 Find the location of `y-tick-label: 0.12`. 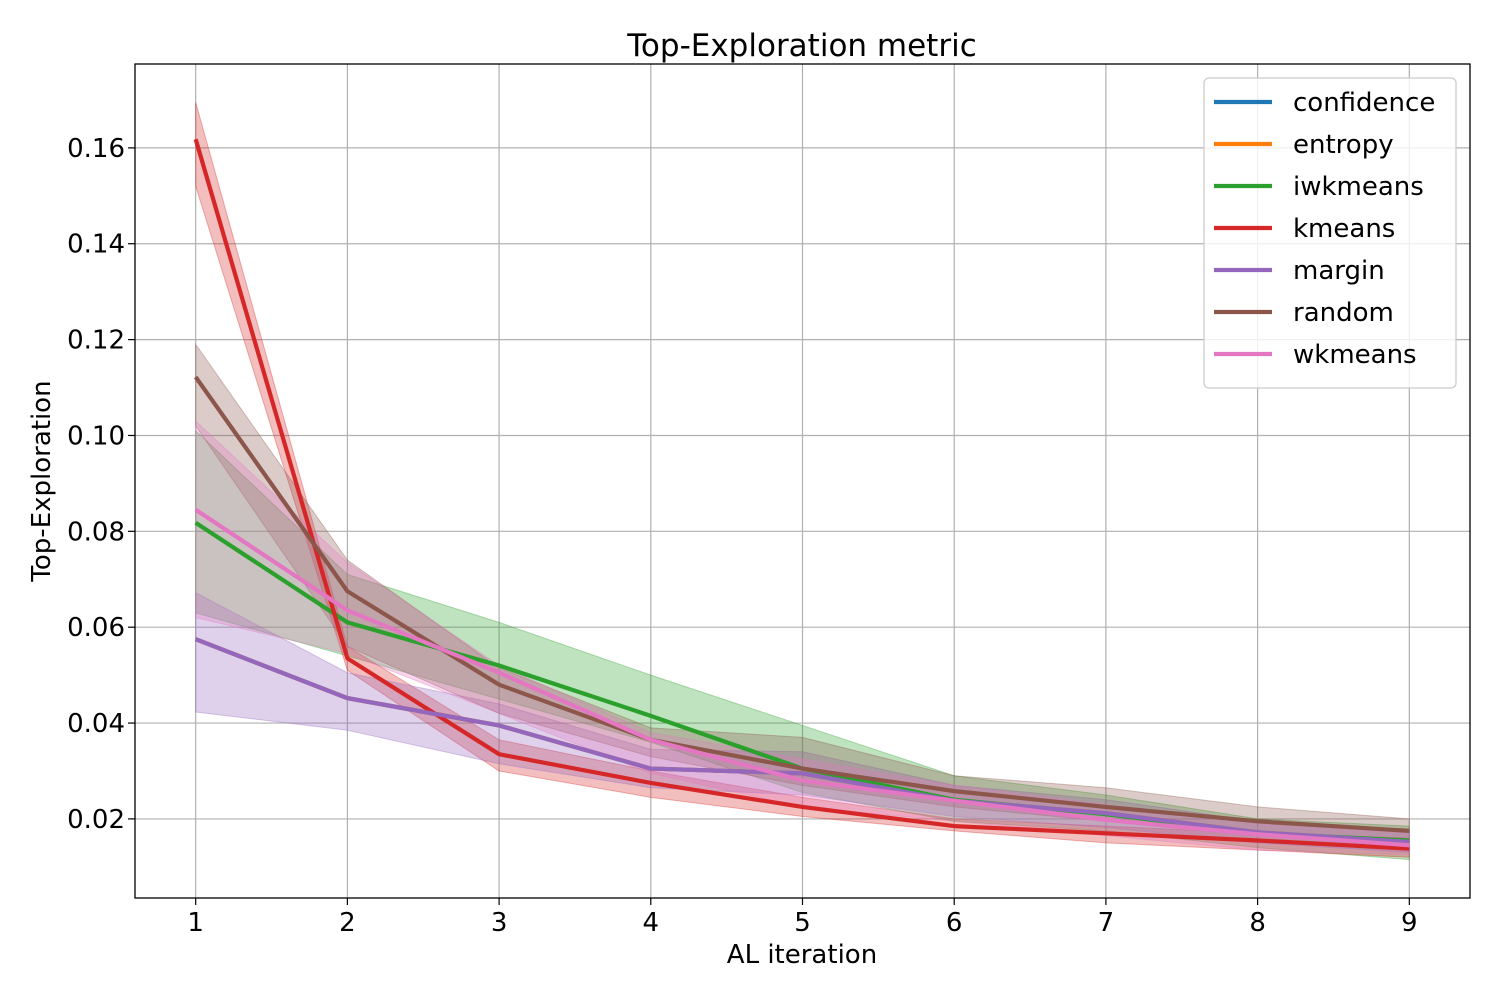

y-tick-label: 0.12 is located at coordinates (96, 341).